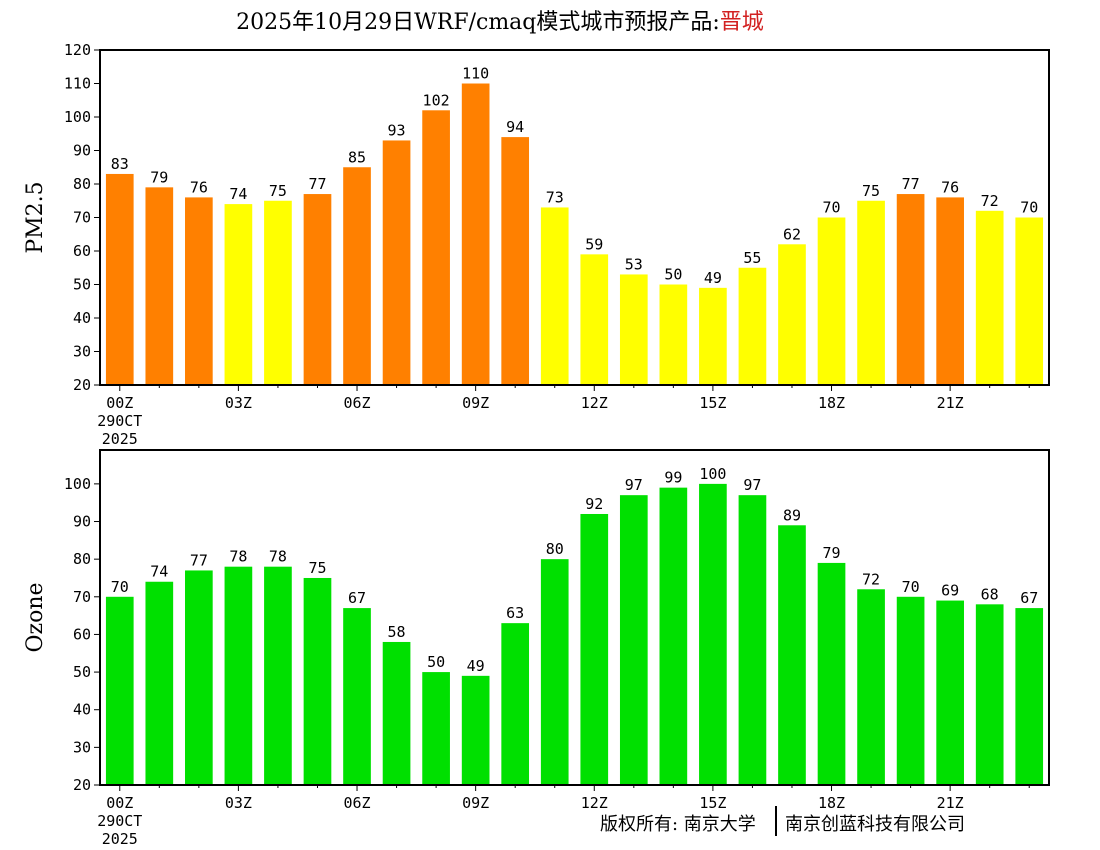 The image size is (1100, 850). Describe the element at coordinates (238, 403) in the screenshot. I see `pm25-xtick-label: 03Z` at that location.